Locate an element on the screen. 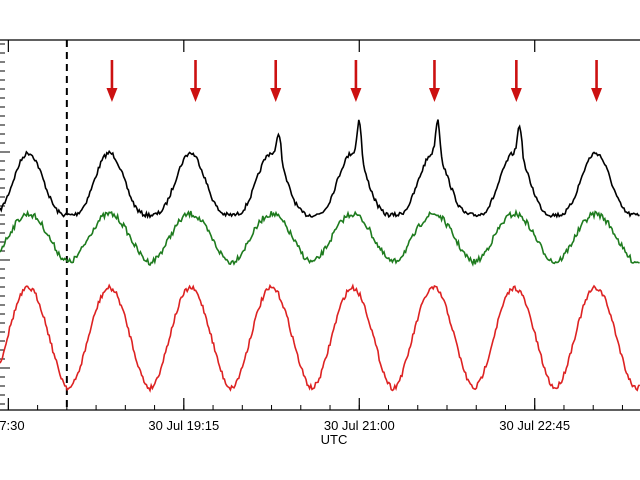 The width and height of the screenshot is (640, 480). flare-arrows is located at coordinates (354, 81).